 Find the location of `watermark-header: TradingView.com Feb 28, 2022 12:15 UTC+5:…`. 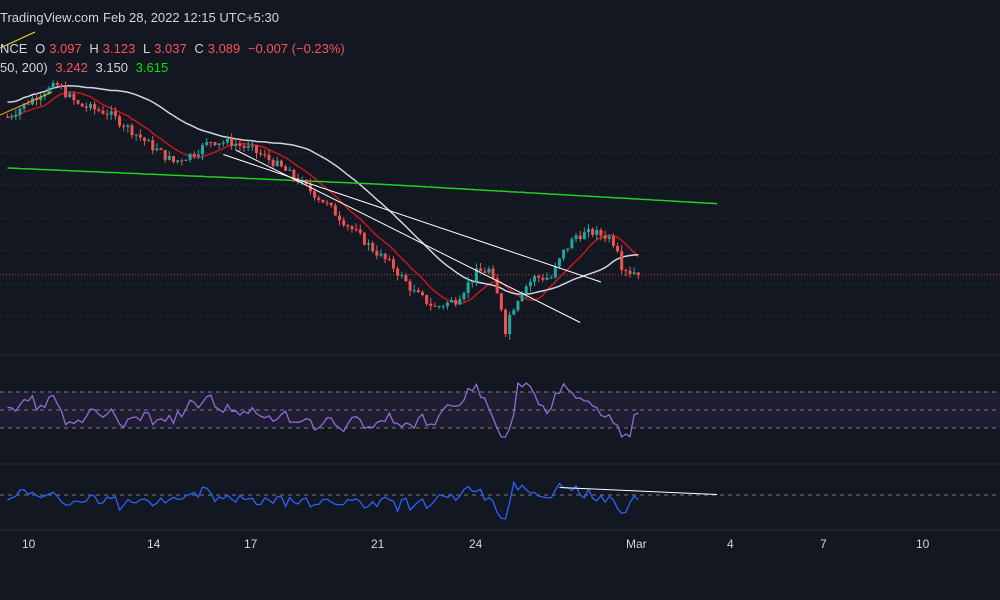

watermark-header: TradingView.com Feb 28, 2022 12:15 UTC+5:… is located at coordinates (141, 17).